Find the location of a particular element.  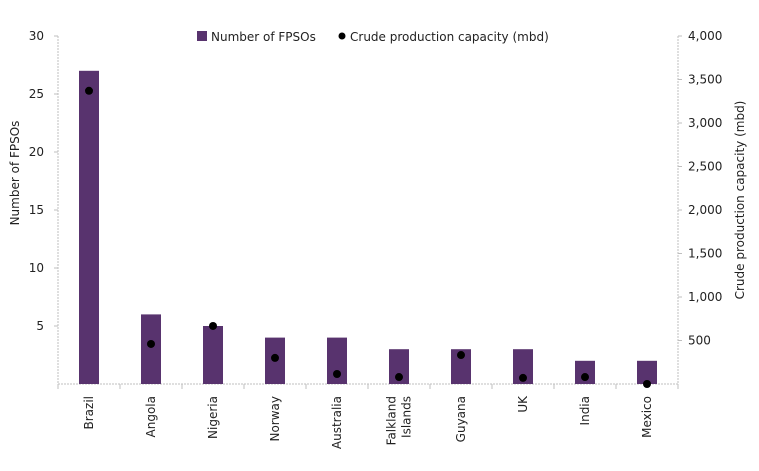

bar-uk is located at coordinates (523, 366).